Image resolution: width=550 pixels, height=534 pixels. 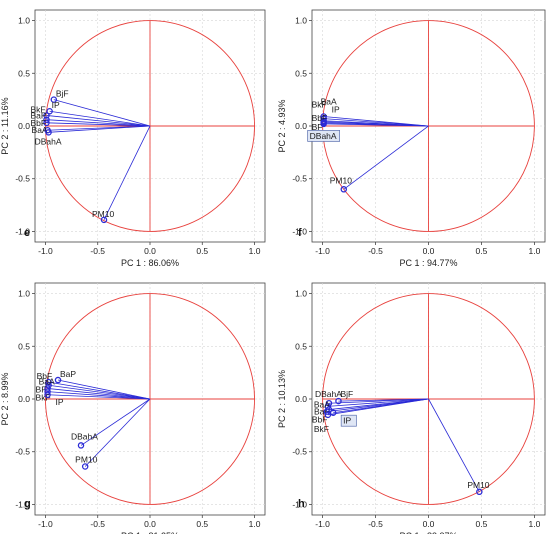 I want to click on label-highlight-box, so click(x=348, y=420).